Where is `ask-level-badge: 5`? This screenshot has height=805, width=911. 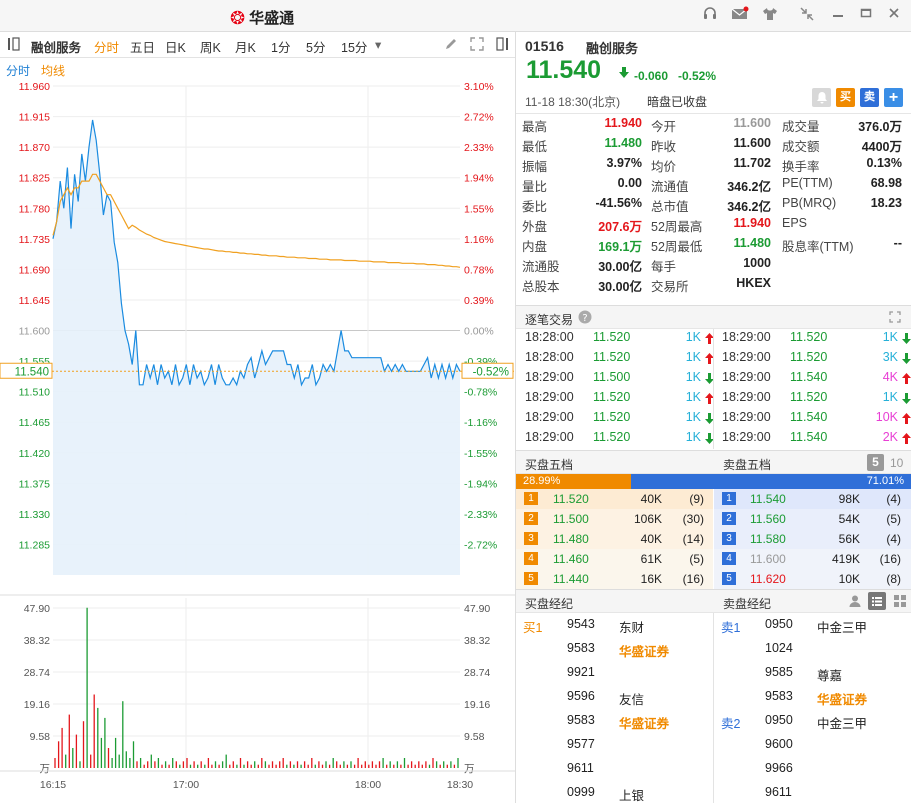
ask-level-badge: 5 is located at coordinates (729, 578).